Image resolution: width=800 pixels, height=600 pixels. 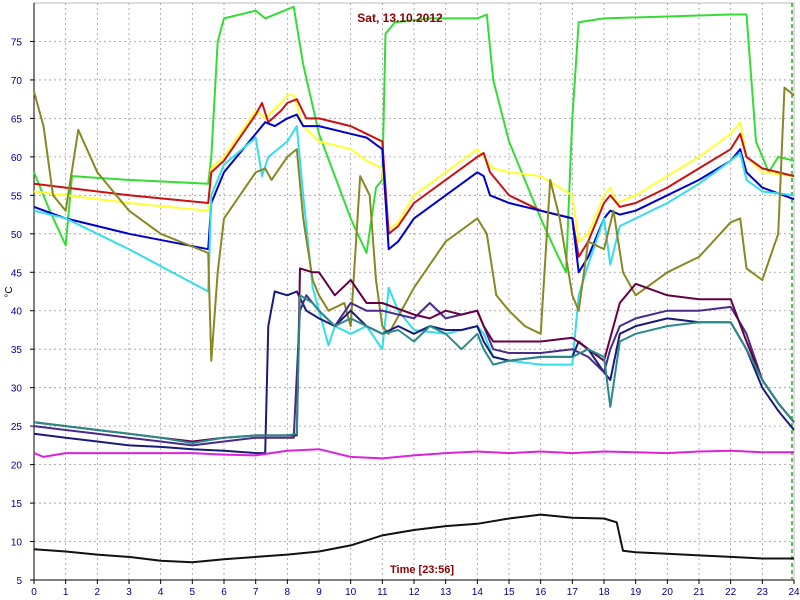 What do you see at coordinates (763, 592) in the screenshot?
I see `x-tick-label: 23` at bounding box center [763, 592].